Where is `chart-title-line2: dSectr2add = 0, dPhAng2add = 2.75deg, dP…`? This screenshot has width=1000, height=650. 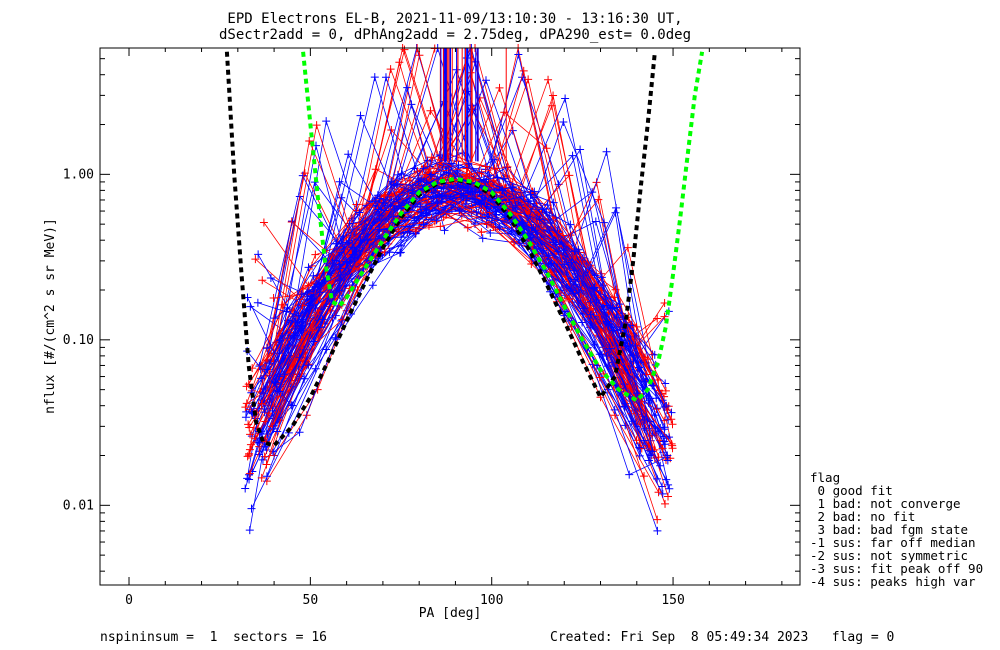 chart-title-line2: dSectr2add = 0, dPhAng2add = 2.75deg, dP… is located at coordinates (455, 35).